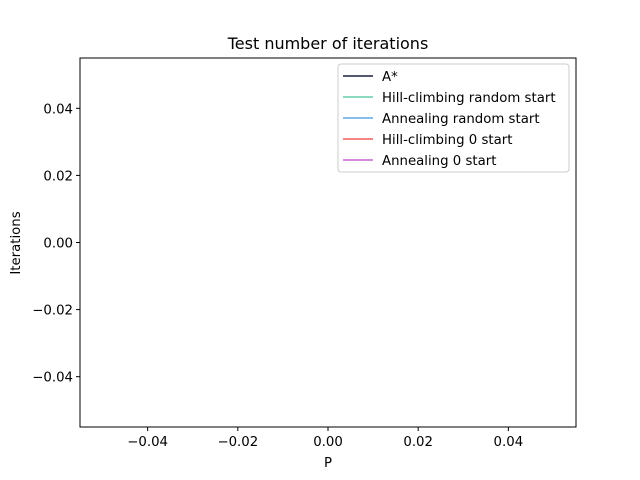 The width and height of the screenshot is (640, 480). What do you see at coordinates (418, 442) in the screenshot?
I see `x-tick-label: 0.02` at bounding box center [418, 442].